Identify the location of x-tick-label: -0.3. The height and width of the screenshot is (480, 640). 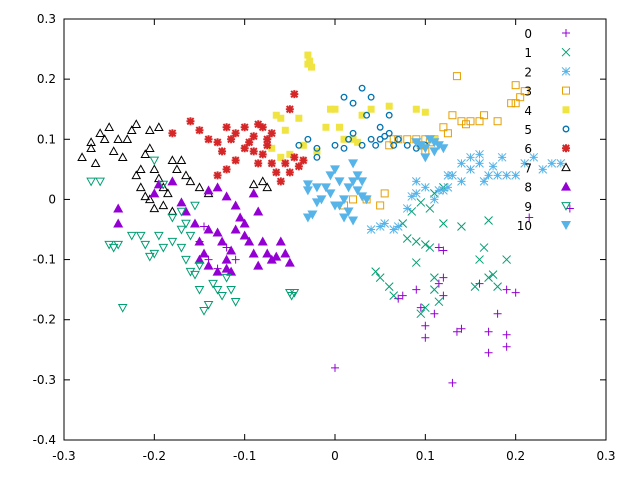
(63, 456).